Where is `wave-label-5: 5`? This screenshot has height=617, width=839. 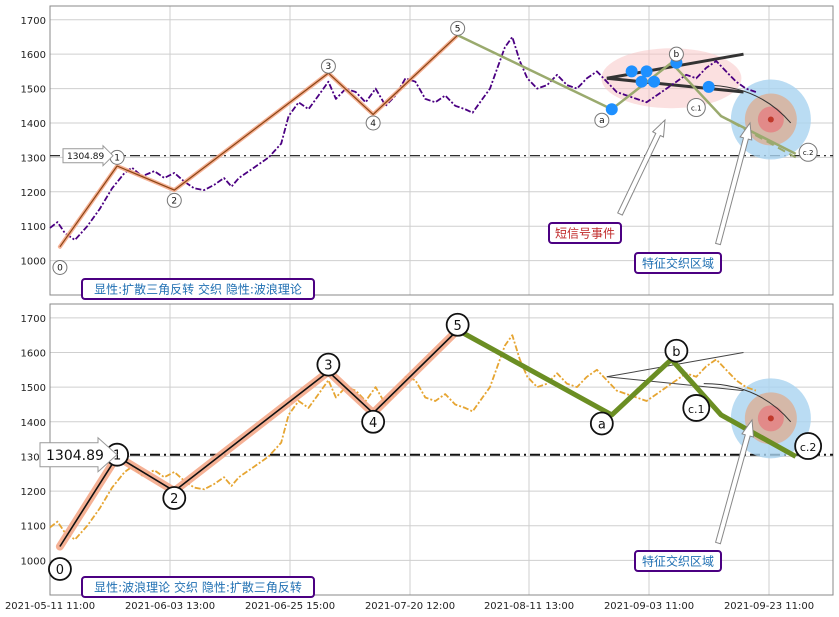
wave-label-5: 5 is located at coordinates (457, 324).